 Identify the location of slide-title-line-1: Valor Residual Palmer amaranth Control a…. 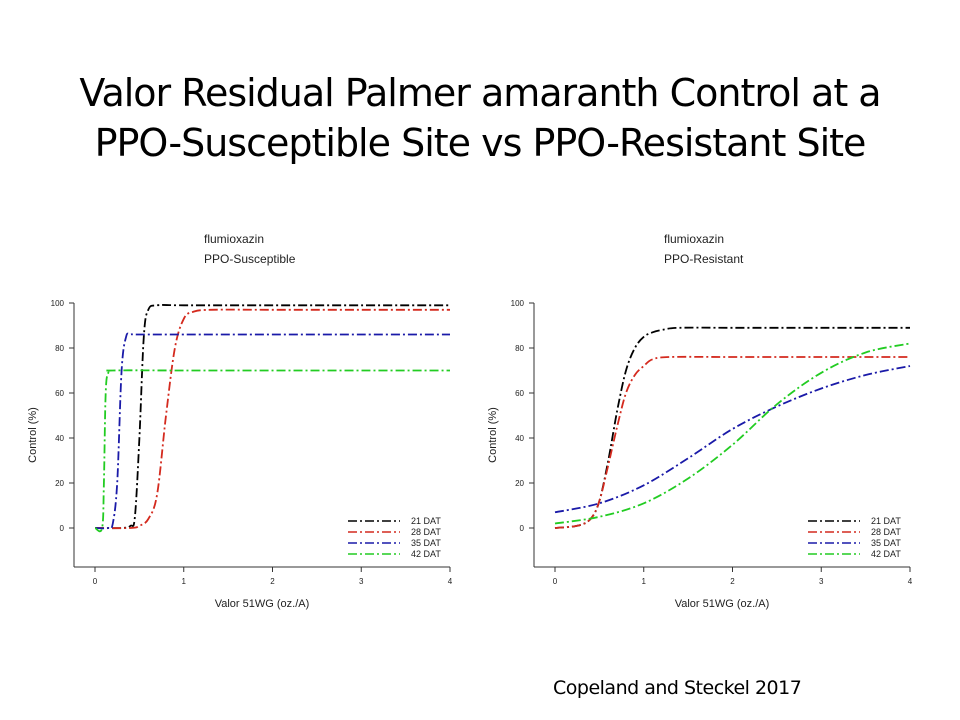
(480, 93).